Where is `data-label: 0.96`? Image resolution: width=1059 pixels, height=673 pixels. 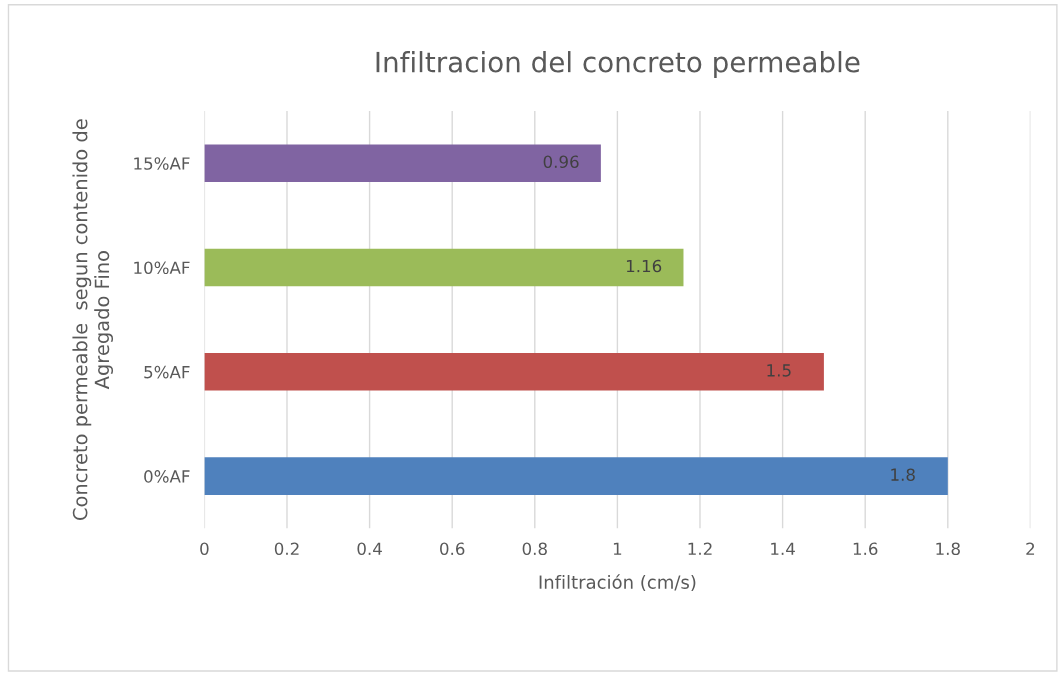 data-label: 0.96 is located at coordinates (561, 162).